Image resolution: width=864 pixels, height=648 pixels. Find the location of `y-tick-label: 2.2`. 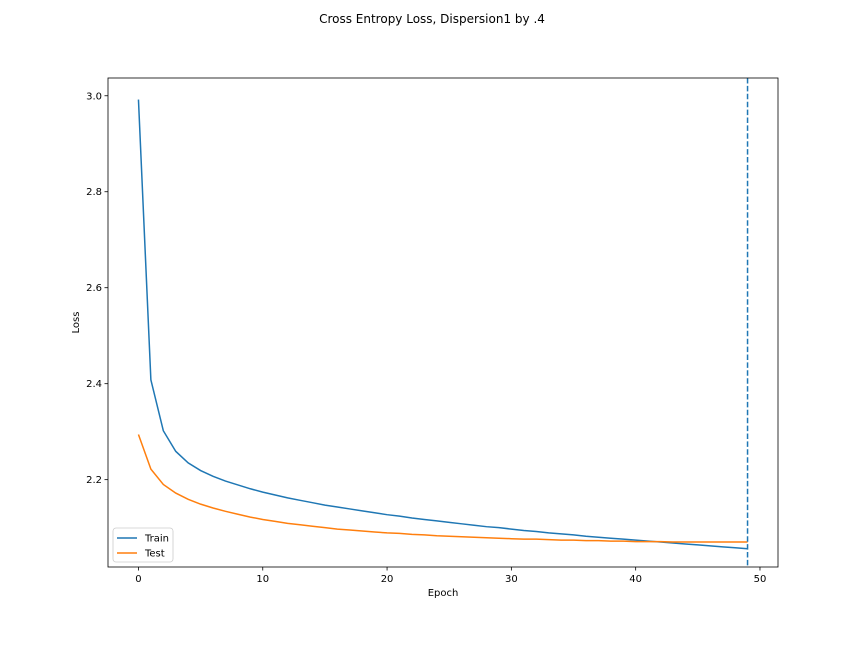

y-tick-label: 2.2 is located at coordinates (94, 480).